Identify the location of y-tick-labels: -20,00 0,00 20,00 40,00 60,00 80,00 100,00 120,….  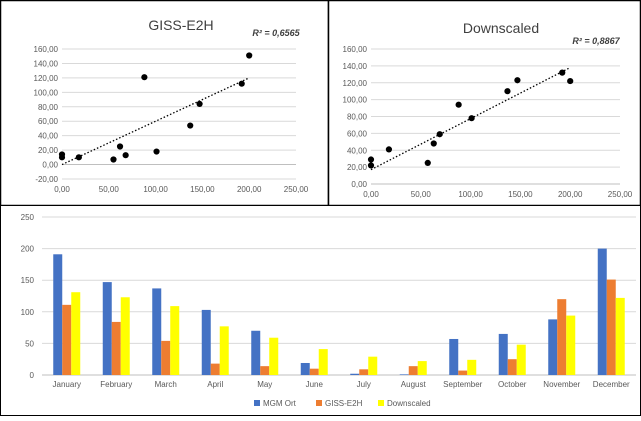
(46, 114).